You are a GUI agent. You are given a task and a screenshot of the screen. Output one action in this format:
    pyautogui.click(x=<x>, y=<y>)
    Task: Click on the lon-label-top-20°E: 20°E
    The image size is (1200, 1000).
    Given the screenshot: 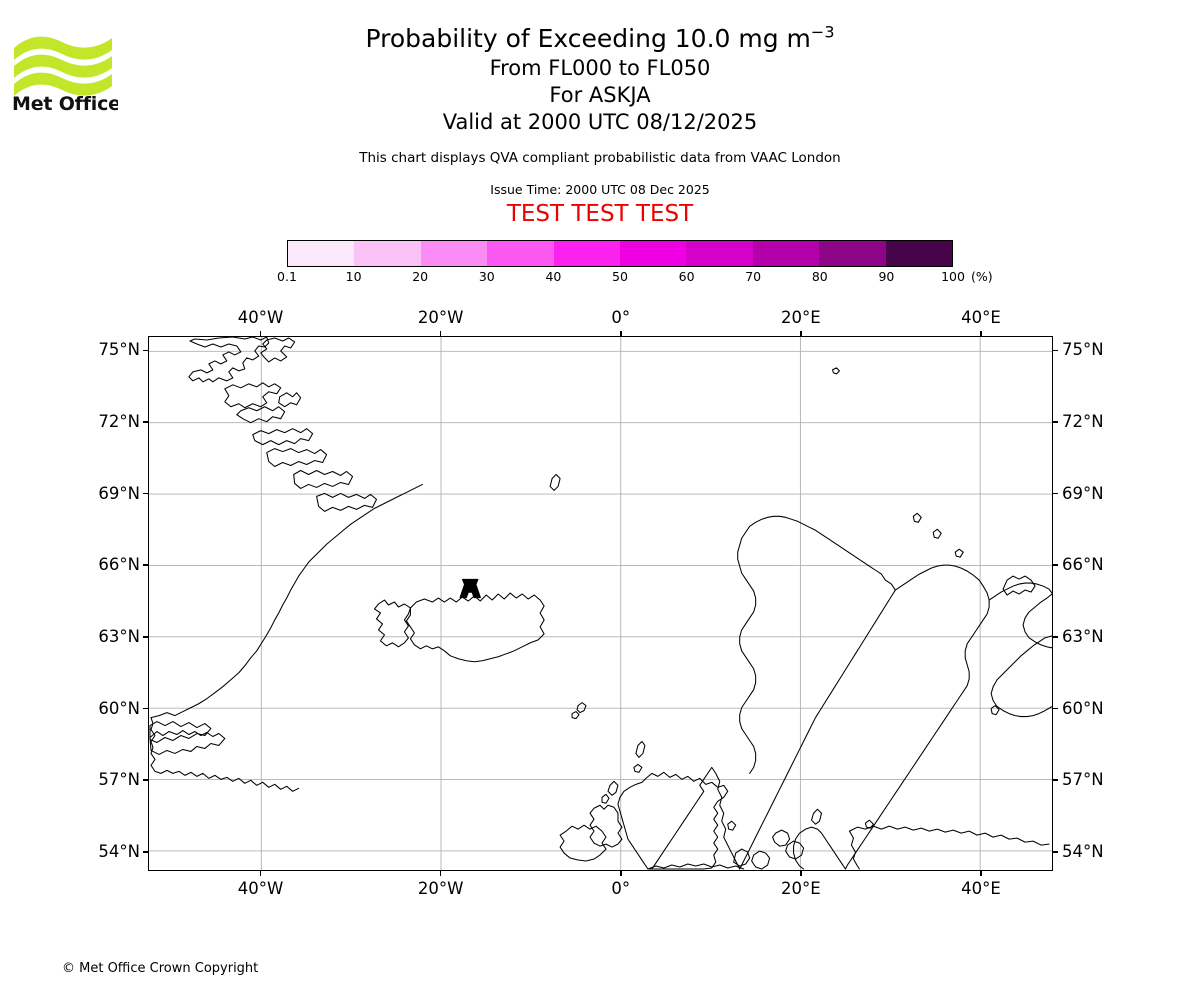 What is the action you would take?
    pyautogui.click(x=801, y=317)
    